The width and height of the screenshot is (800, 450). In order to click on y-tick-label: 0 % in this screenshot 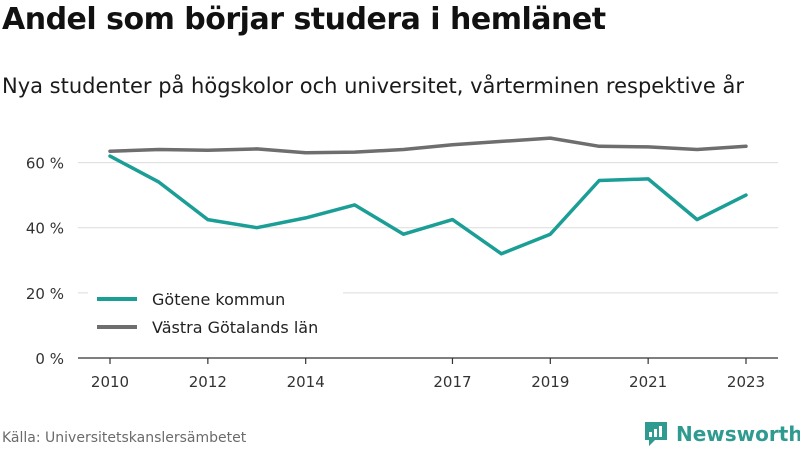, I will do `click(49, 359)`.